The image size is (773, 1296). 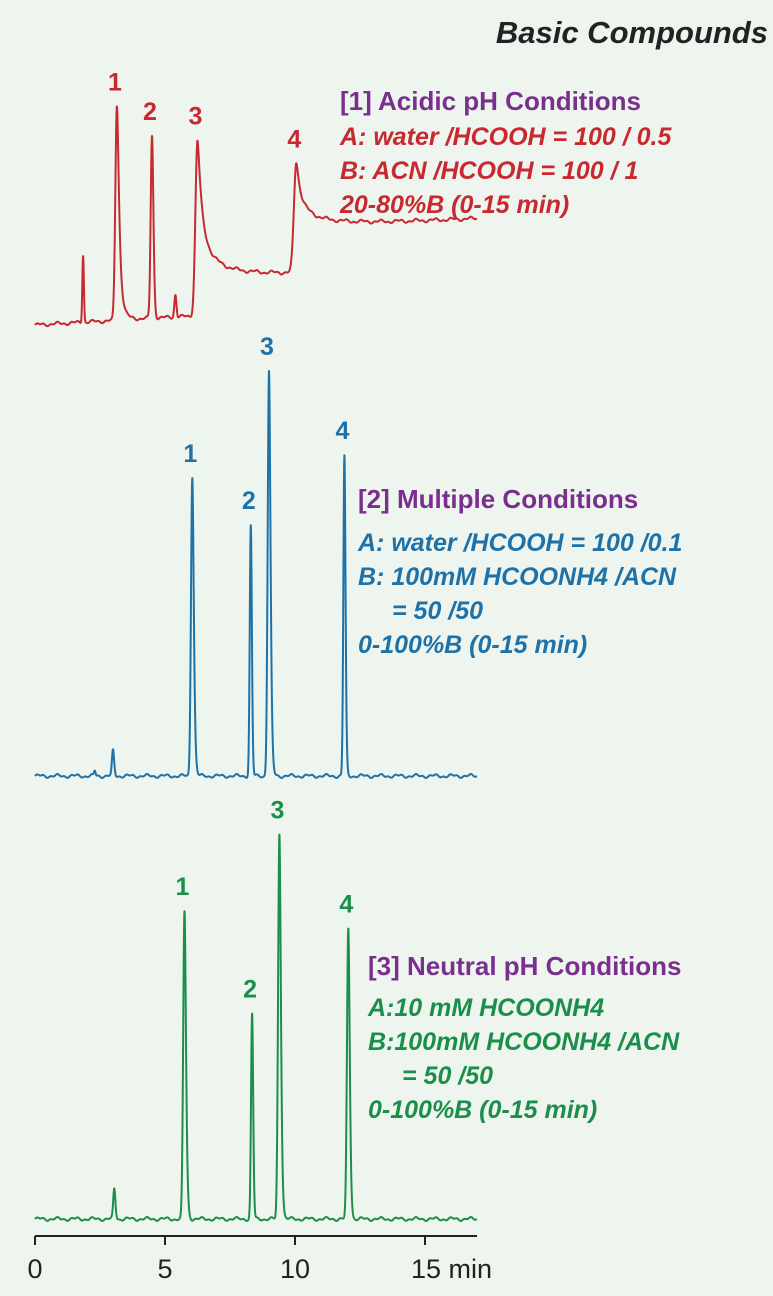 I want to click on chart-title: Basic Compounds, so click(x=632, y=32).